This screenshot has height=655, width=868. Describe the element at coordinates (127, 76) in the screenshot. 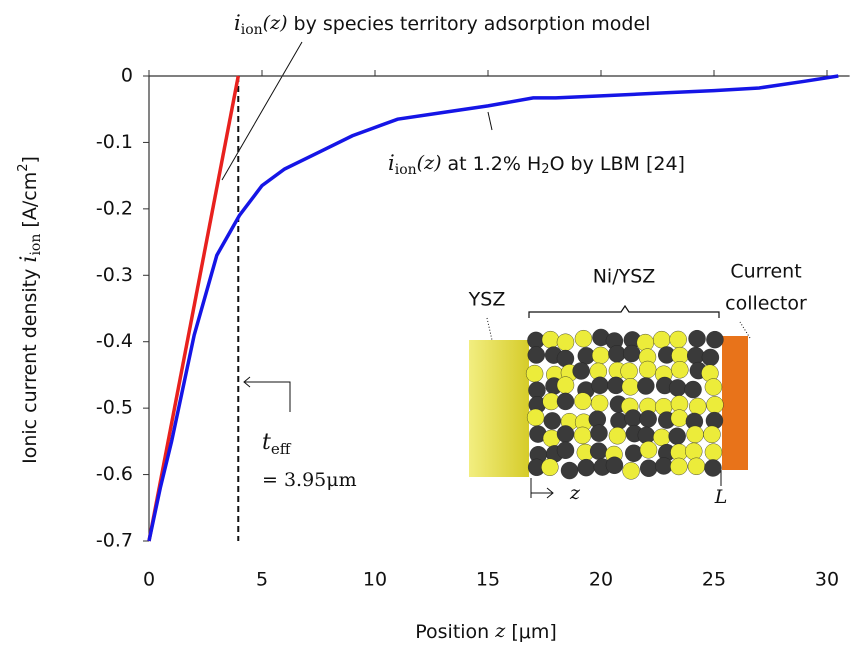

I see `y-tick-label: 0` at that location.